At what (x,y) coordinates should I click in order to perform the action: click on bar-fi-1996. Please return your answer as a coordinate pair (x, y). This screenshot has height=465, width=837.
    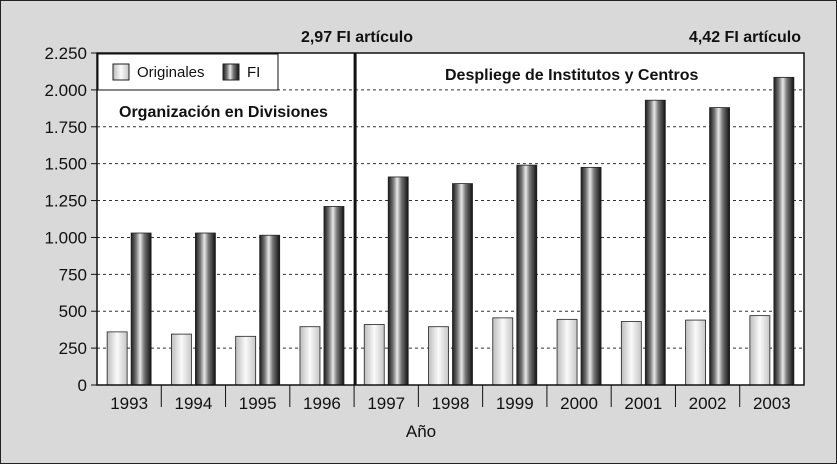
    Looking at the image, I should click on (334, 296).